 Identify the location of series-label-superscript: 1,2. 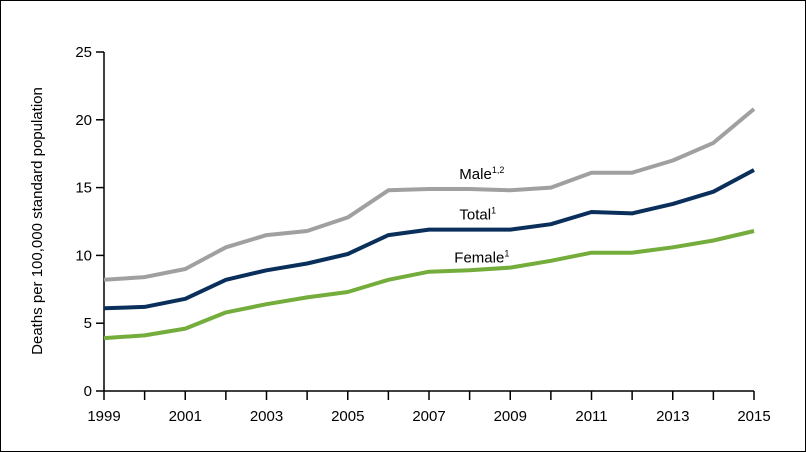
(498, 170).